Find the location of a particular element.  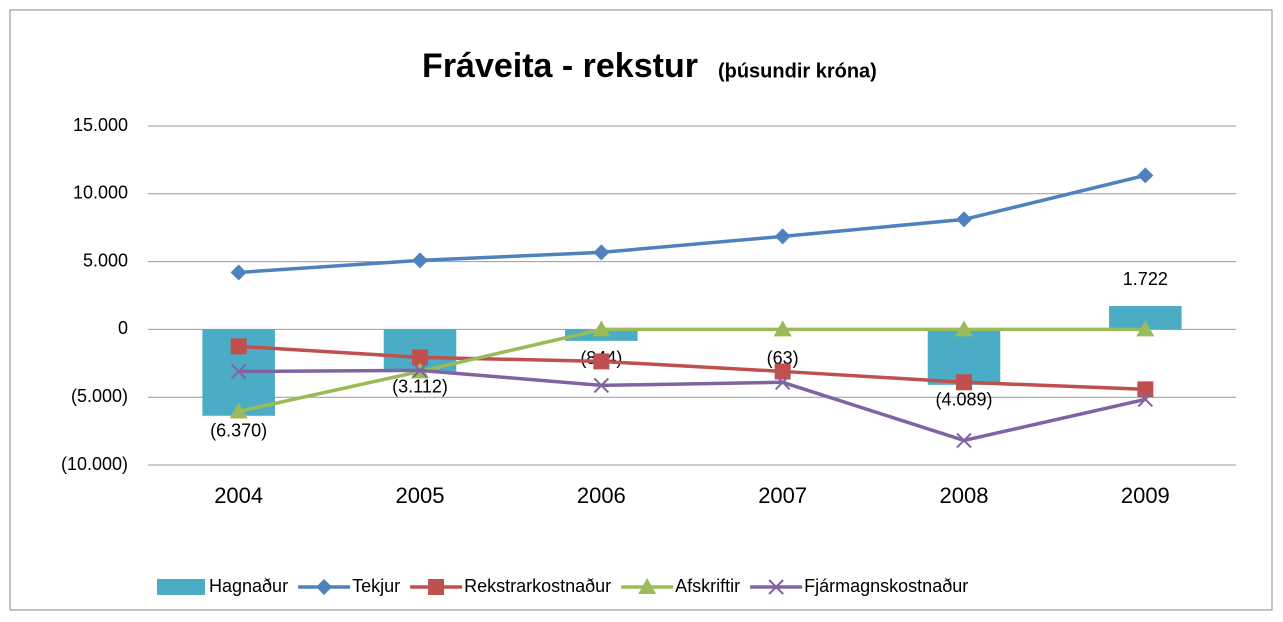

data-label: (3.112) is located at coordinates (420, 386).